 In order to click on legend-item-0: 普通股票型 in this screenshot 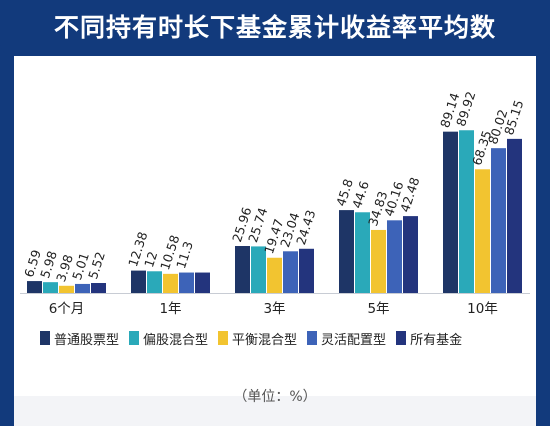, I will do `click(79, 338)`.